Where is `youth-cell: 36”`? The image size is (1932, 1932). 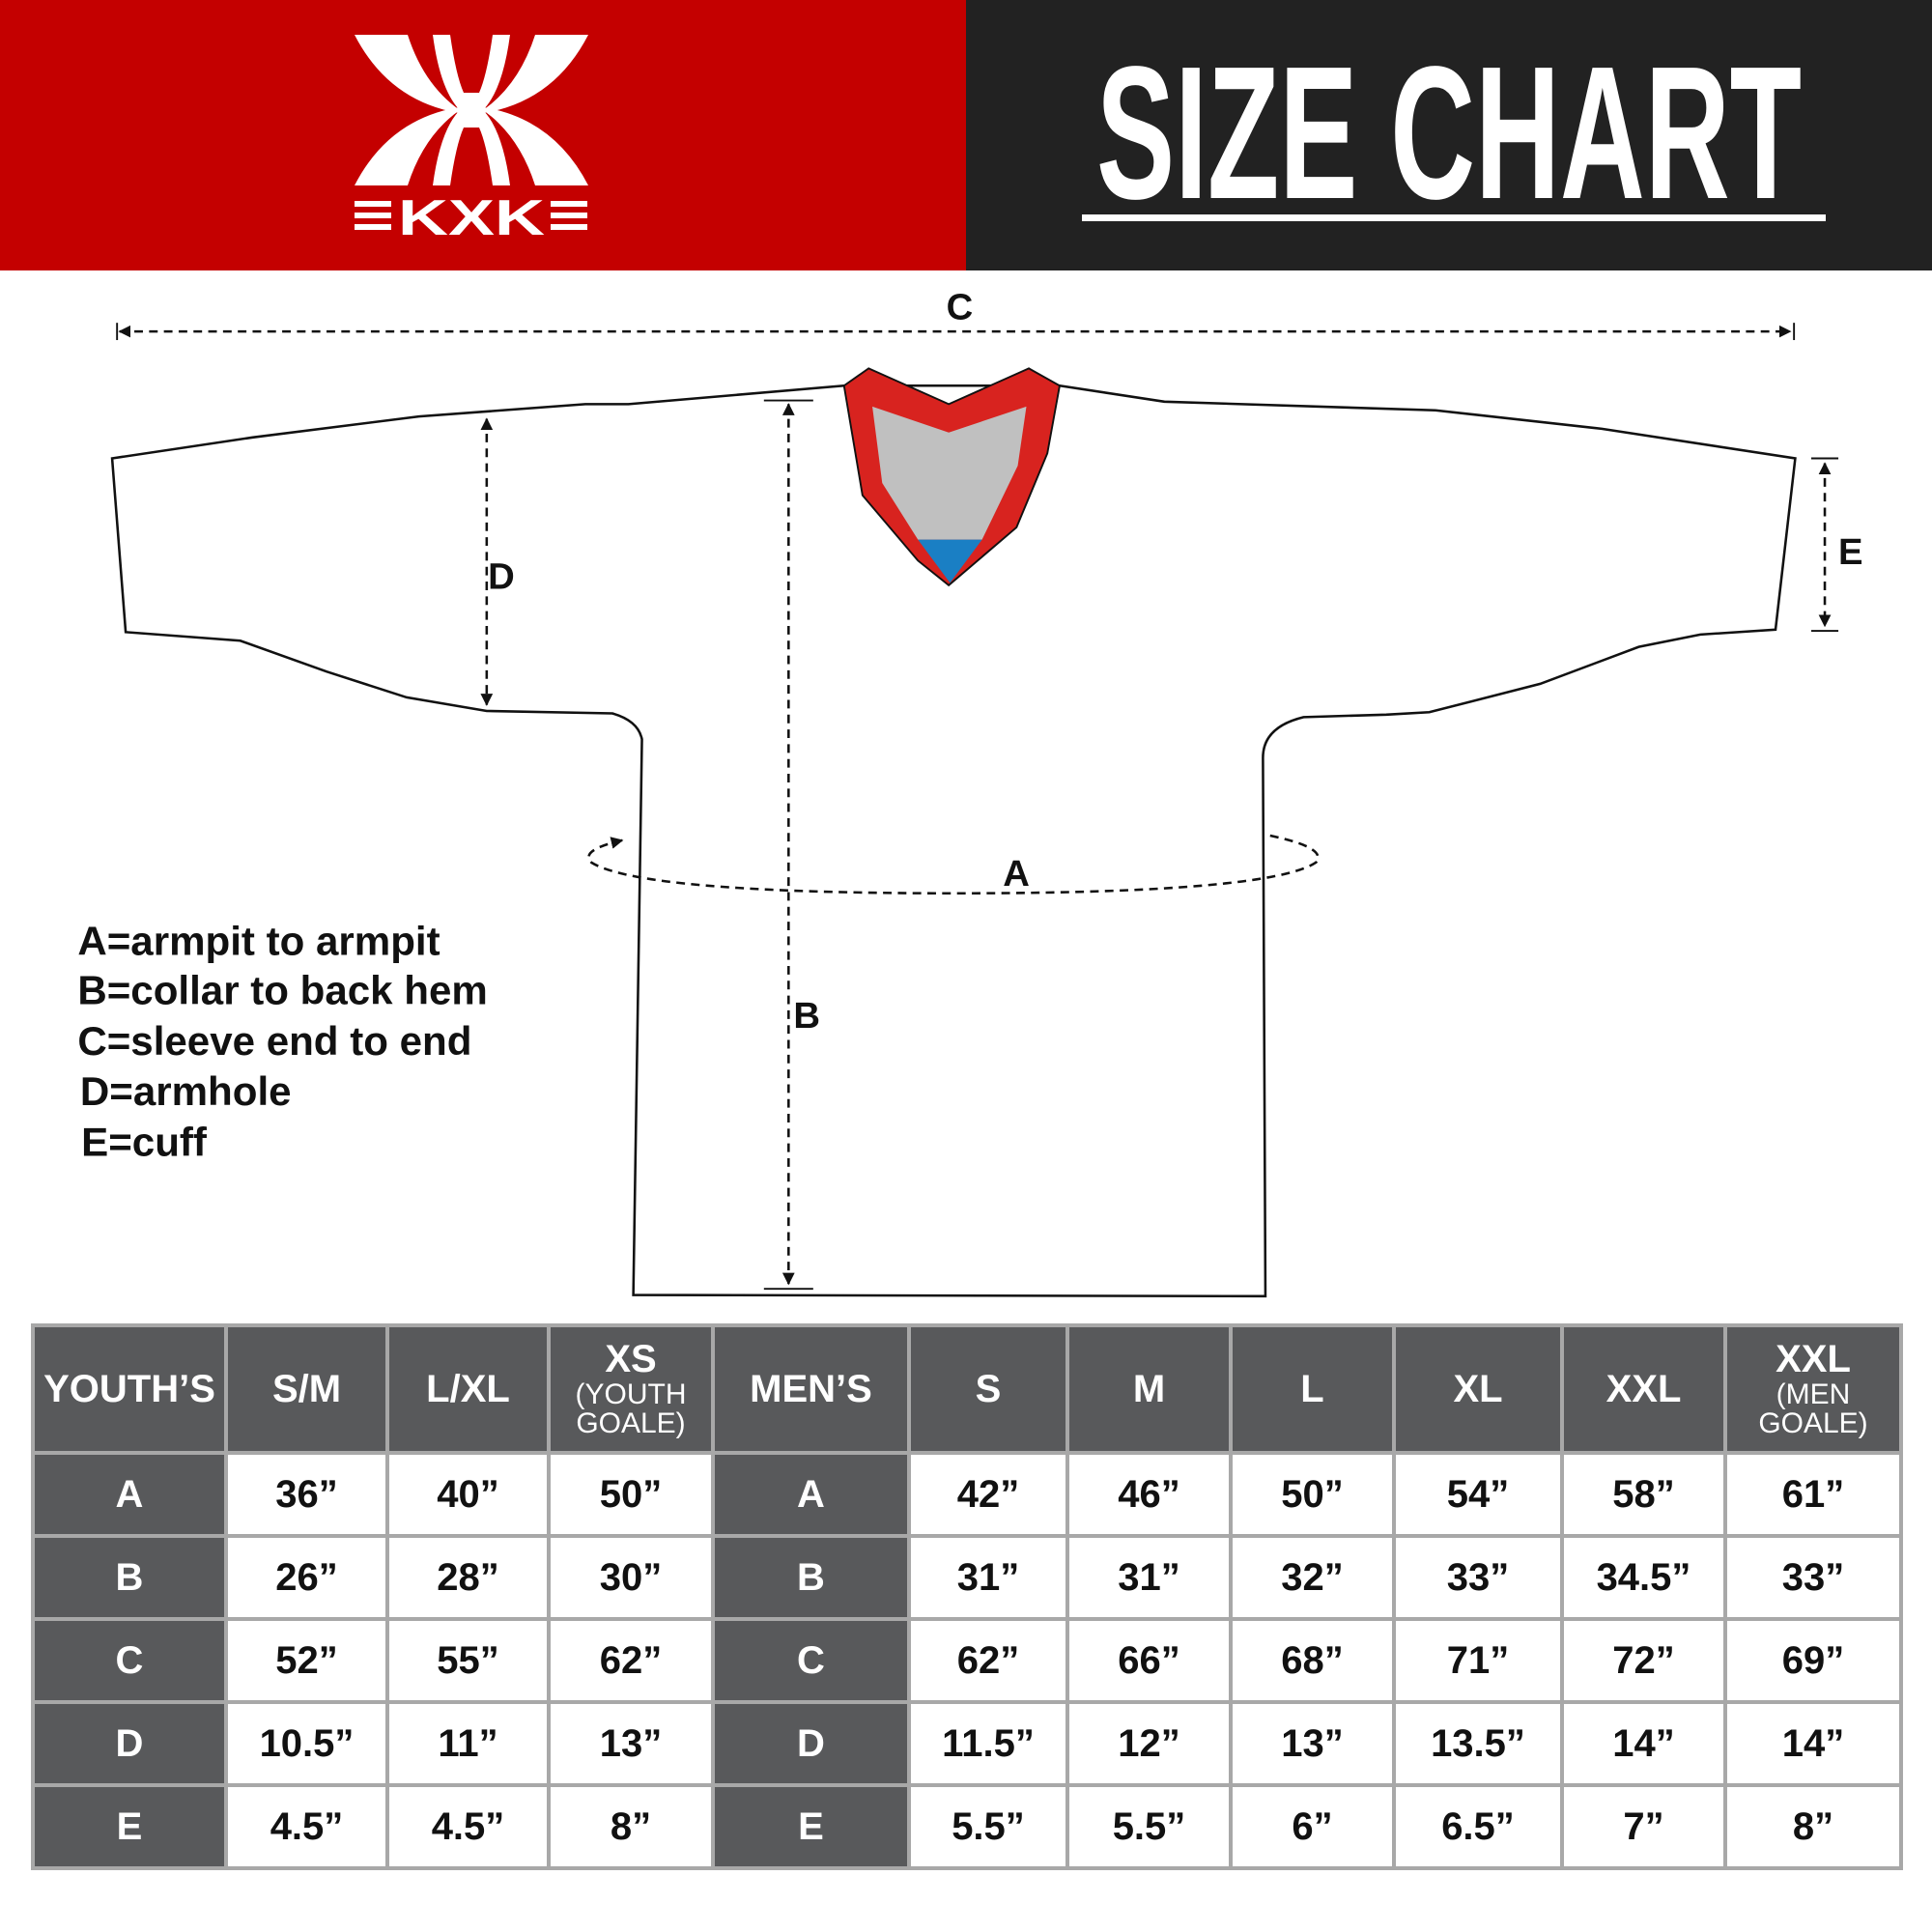 youth-cell: 36” is located at coordinates (306, 1494).